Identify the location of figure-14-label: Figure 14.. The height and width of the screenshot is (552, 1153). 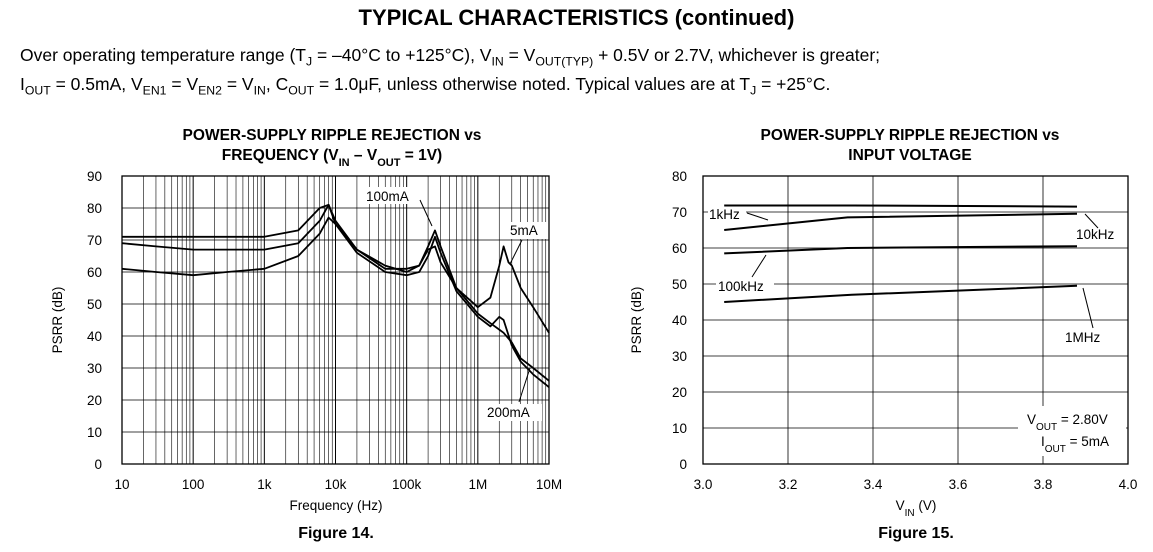
(336, 533).